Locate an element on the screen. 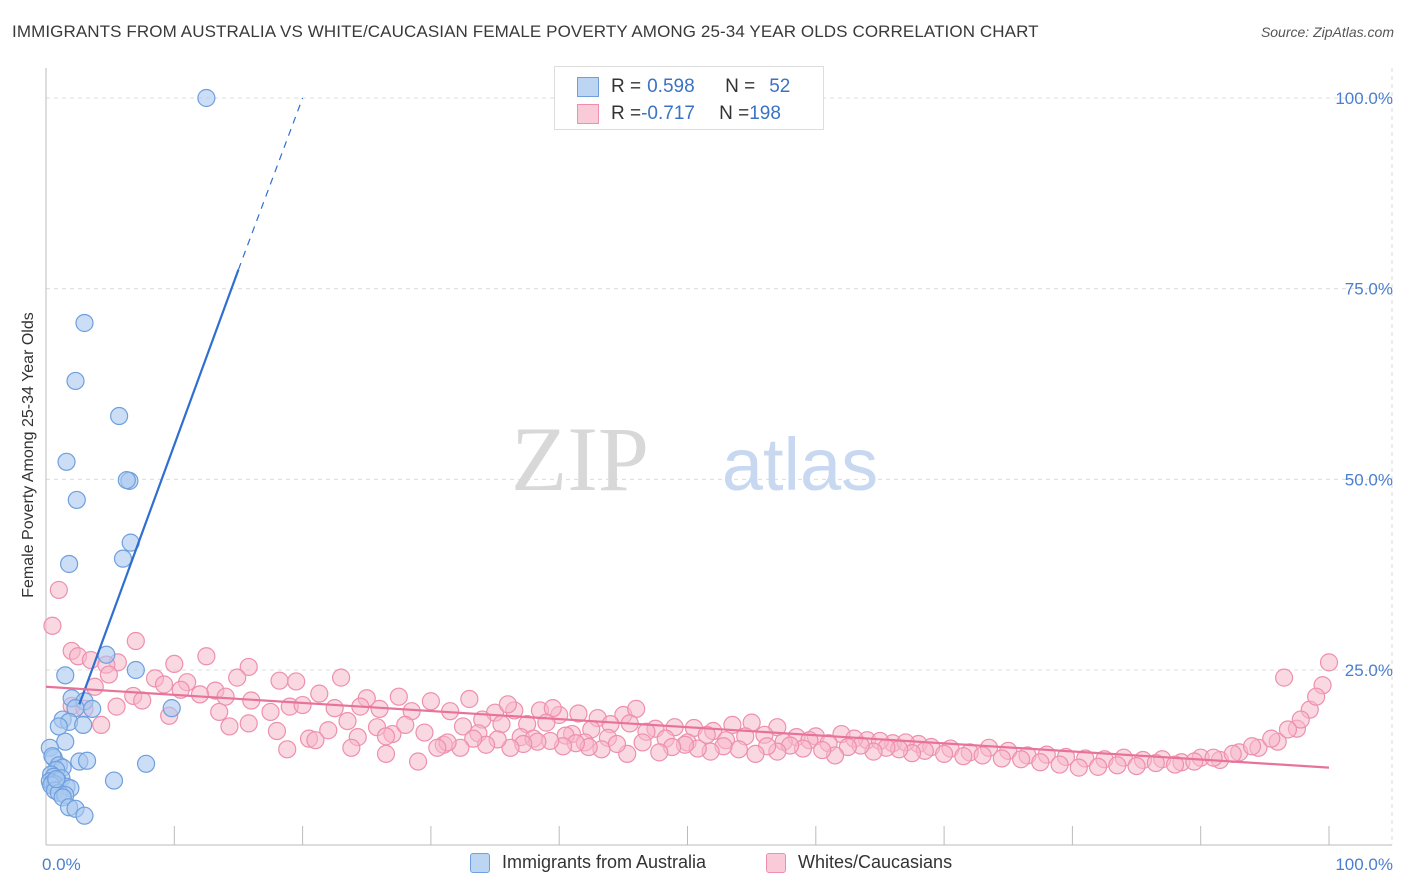 This screenshot has height=892, width=1406. legend-r-value: -0.717 is located at coordinates (668, 113).